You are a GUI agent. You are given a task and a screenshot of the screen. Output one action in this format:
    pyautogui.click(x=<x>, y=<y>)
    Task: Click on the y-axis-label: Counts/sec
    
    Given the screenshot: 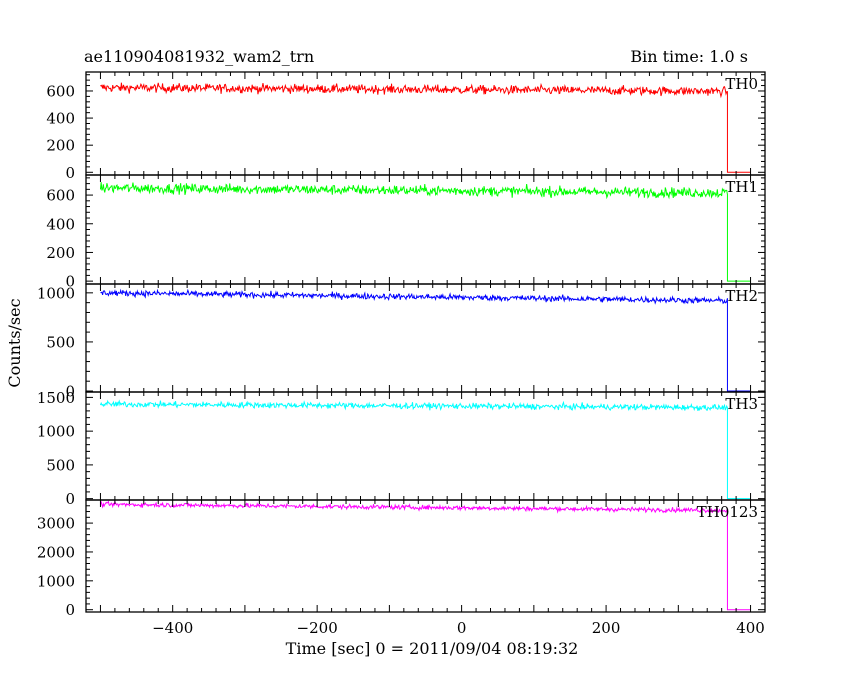 What is the action you would take?
    pyautogui.click(x=14, y=342)
    